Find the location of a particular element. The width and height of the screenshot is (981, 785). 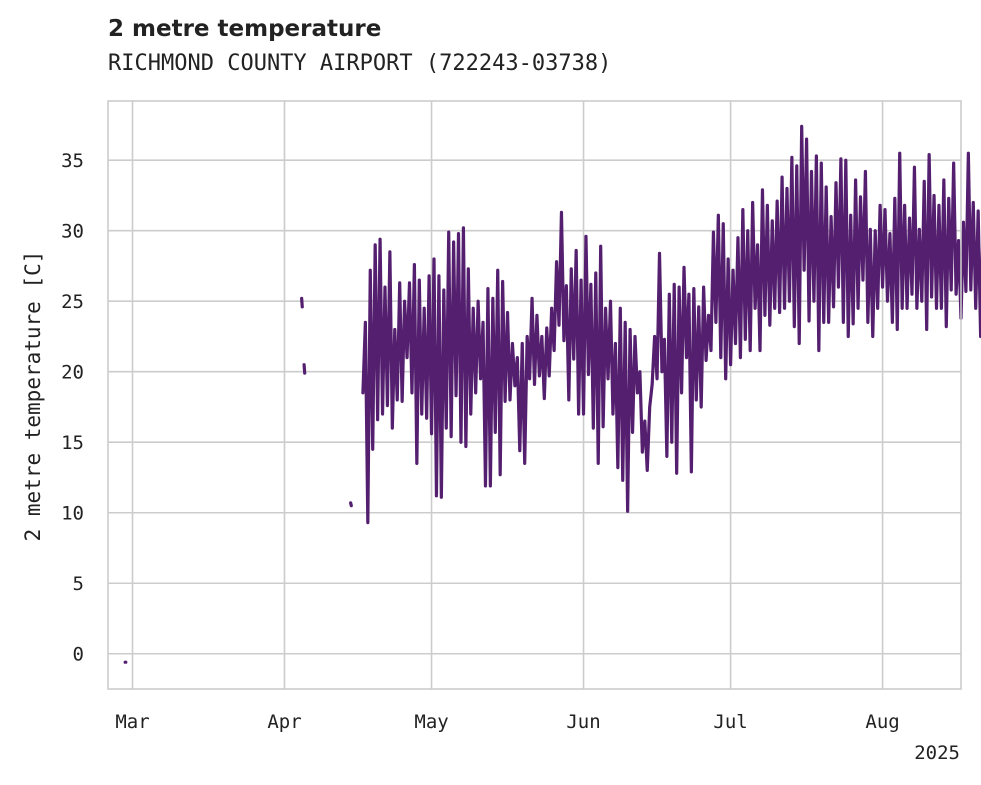

x-tick-labels: Mar Apr May Jun Jul Aug is located at coordinates (507, 722).